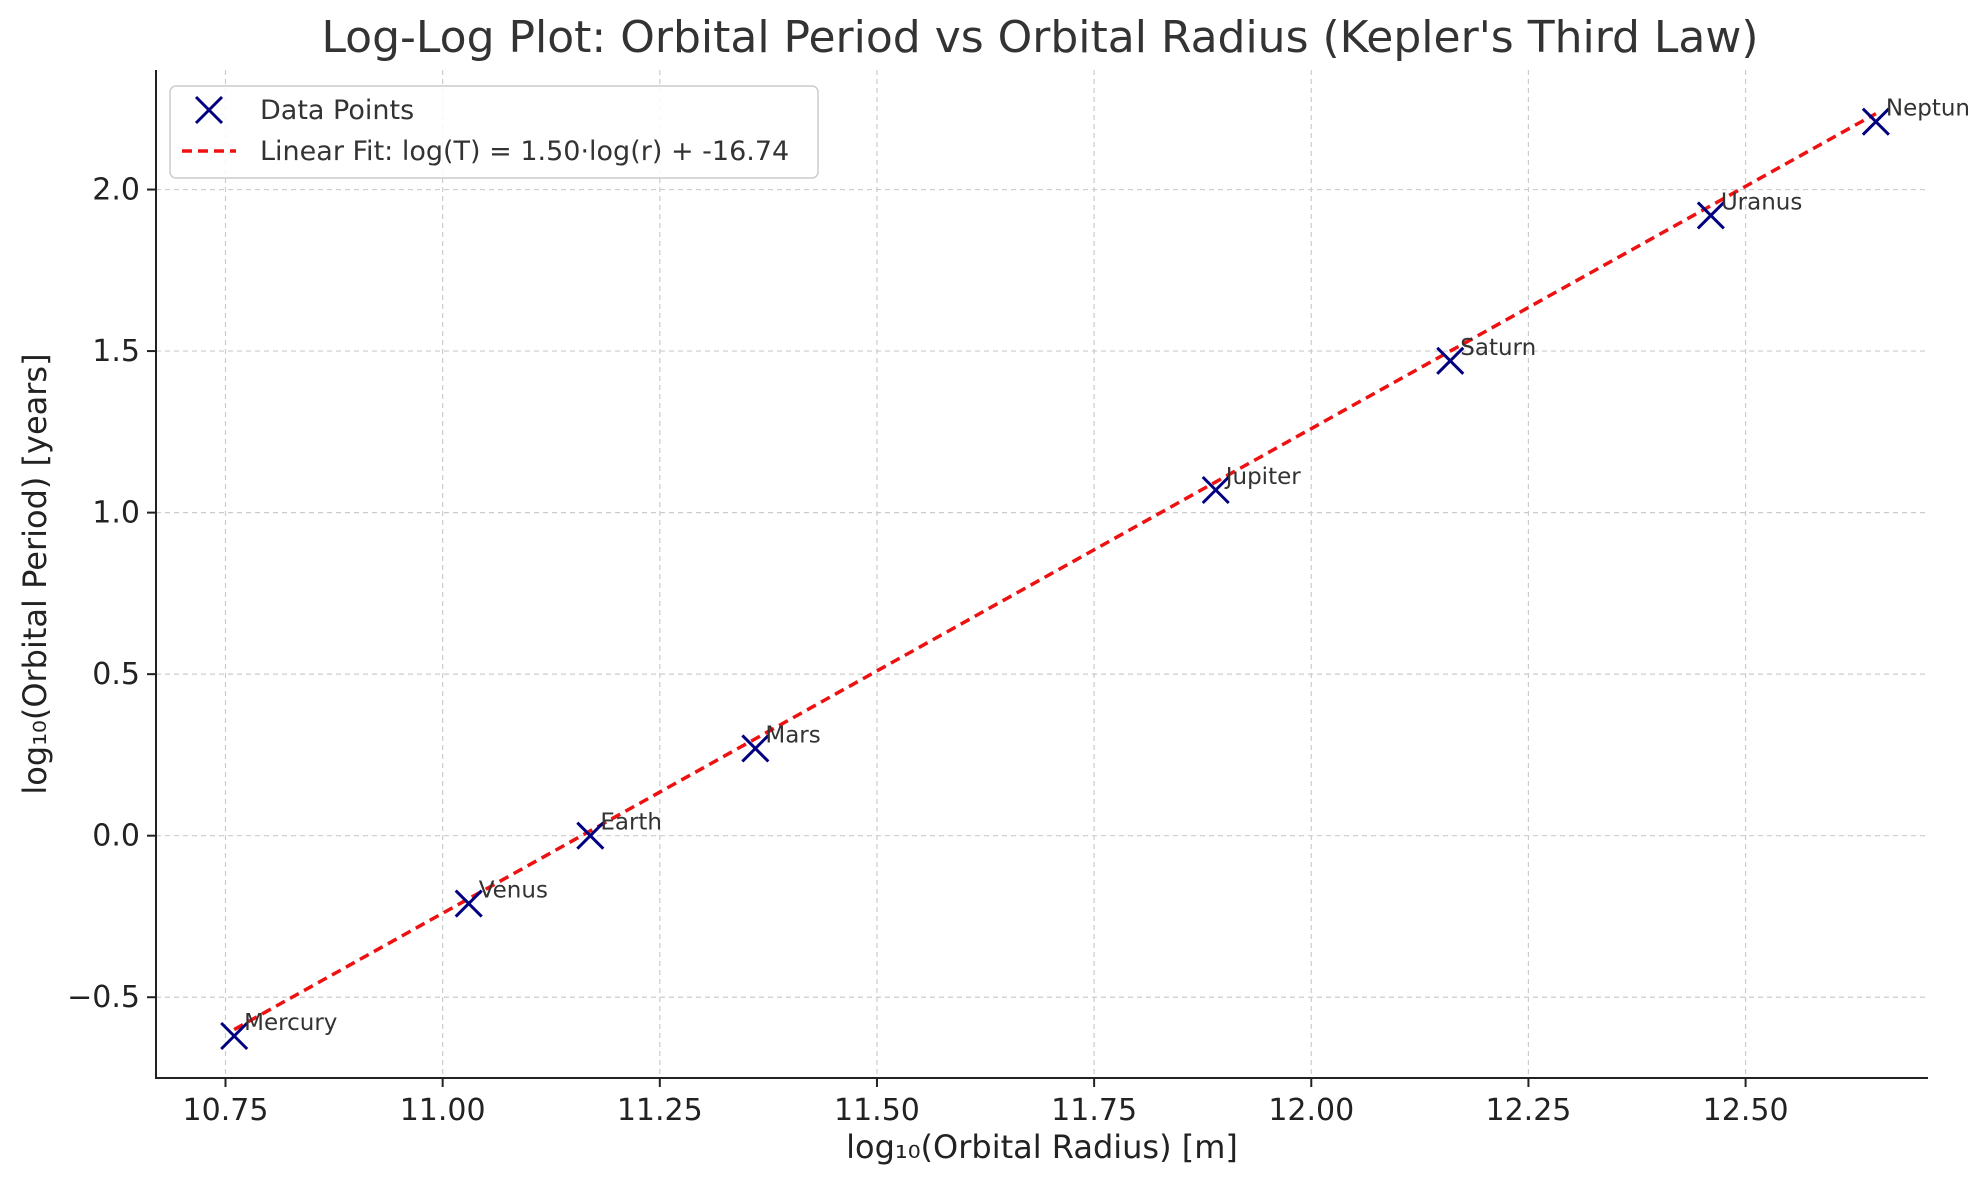  What do you see at coordinates (792, 735) in the screenshot?
I see `data-point-label: Mars` at bounding box center [792, 735].